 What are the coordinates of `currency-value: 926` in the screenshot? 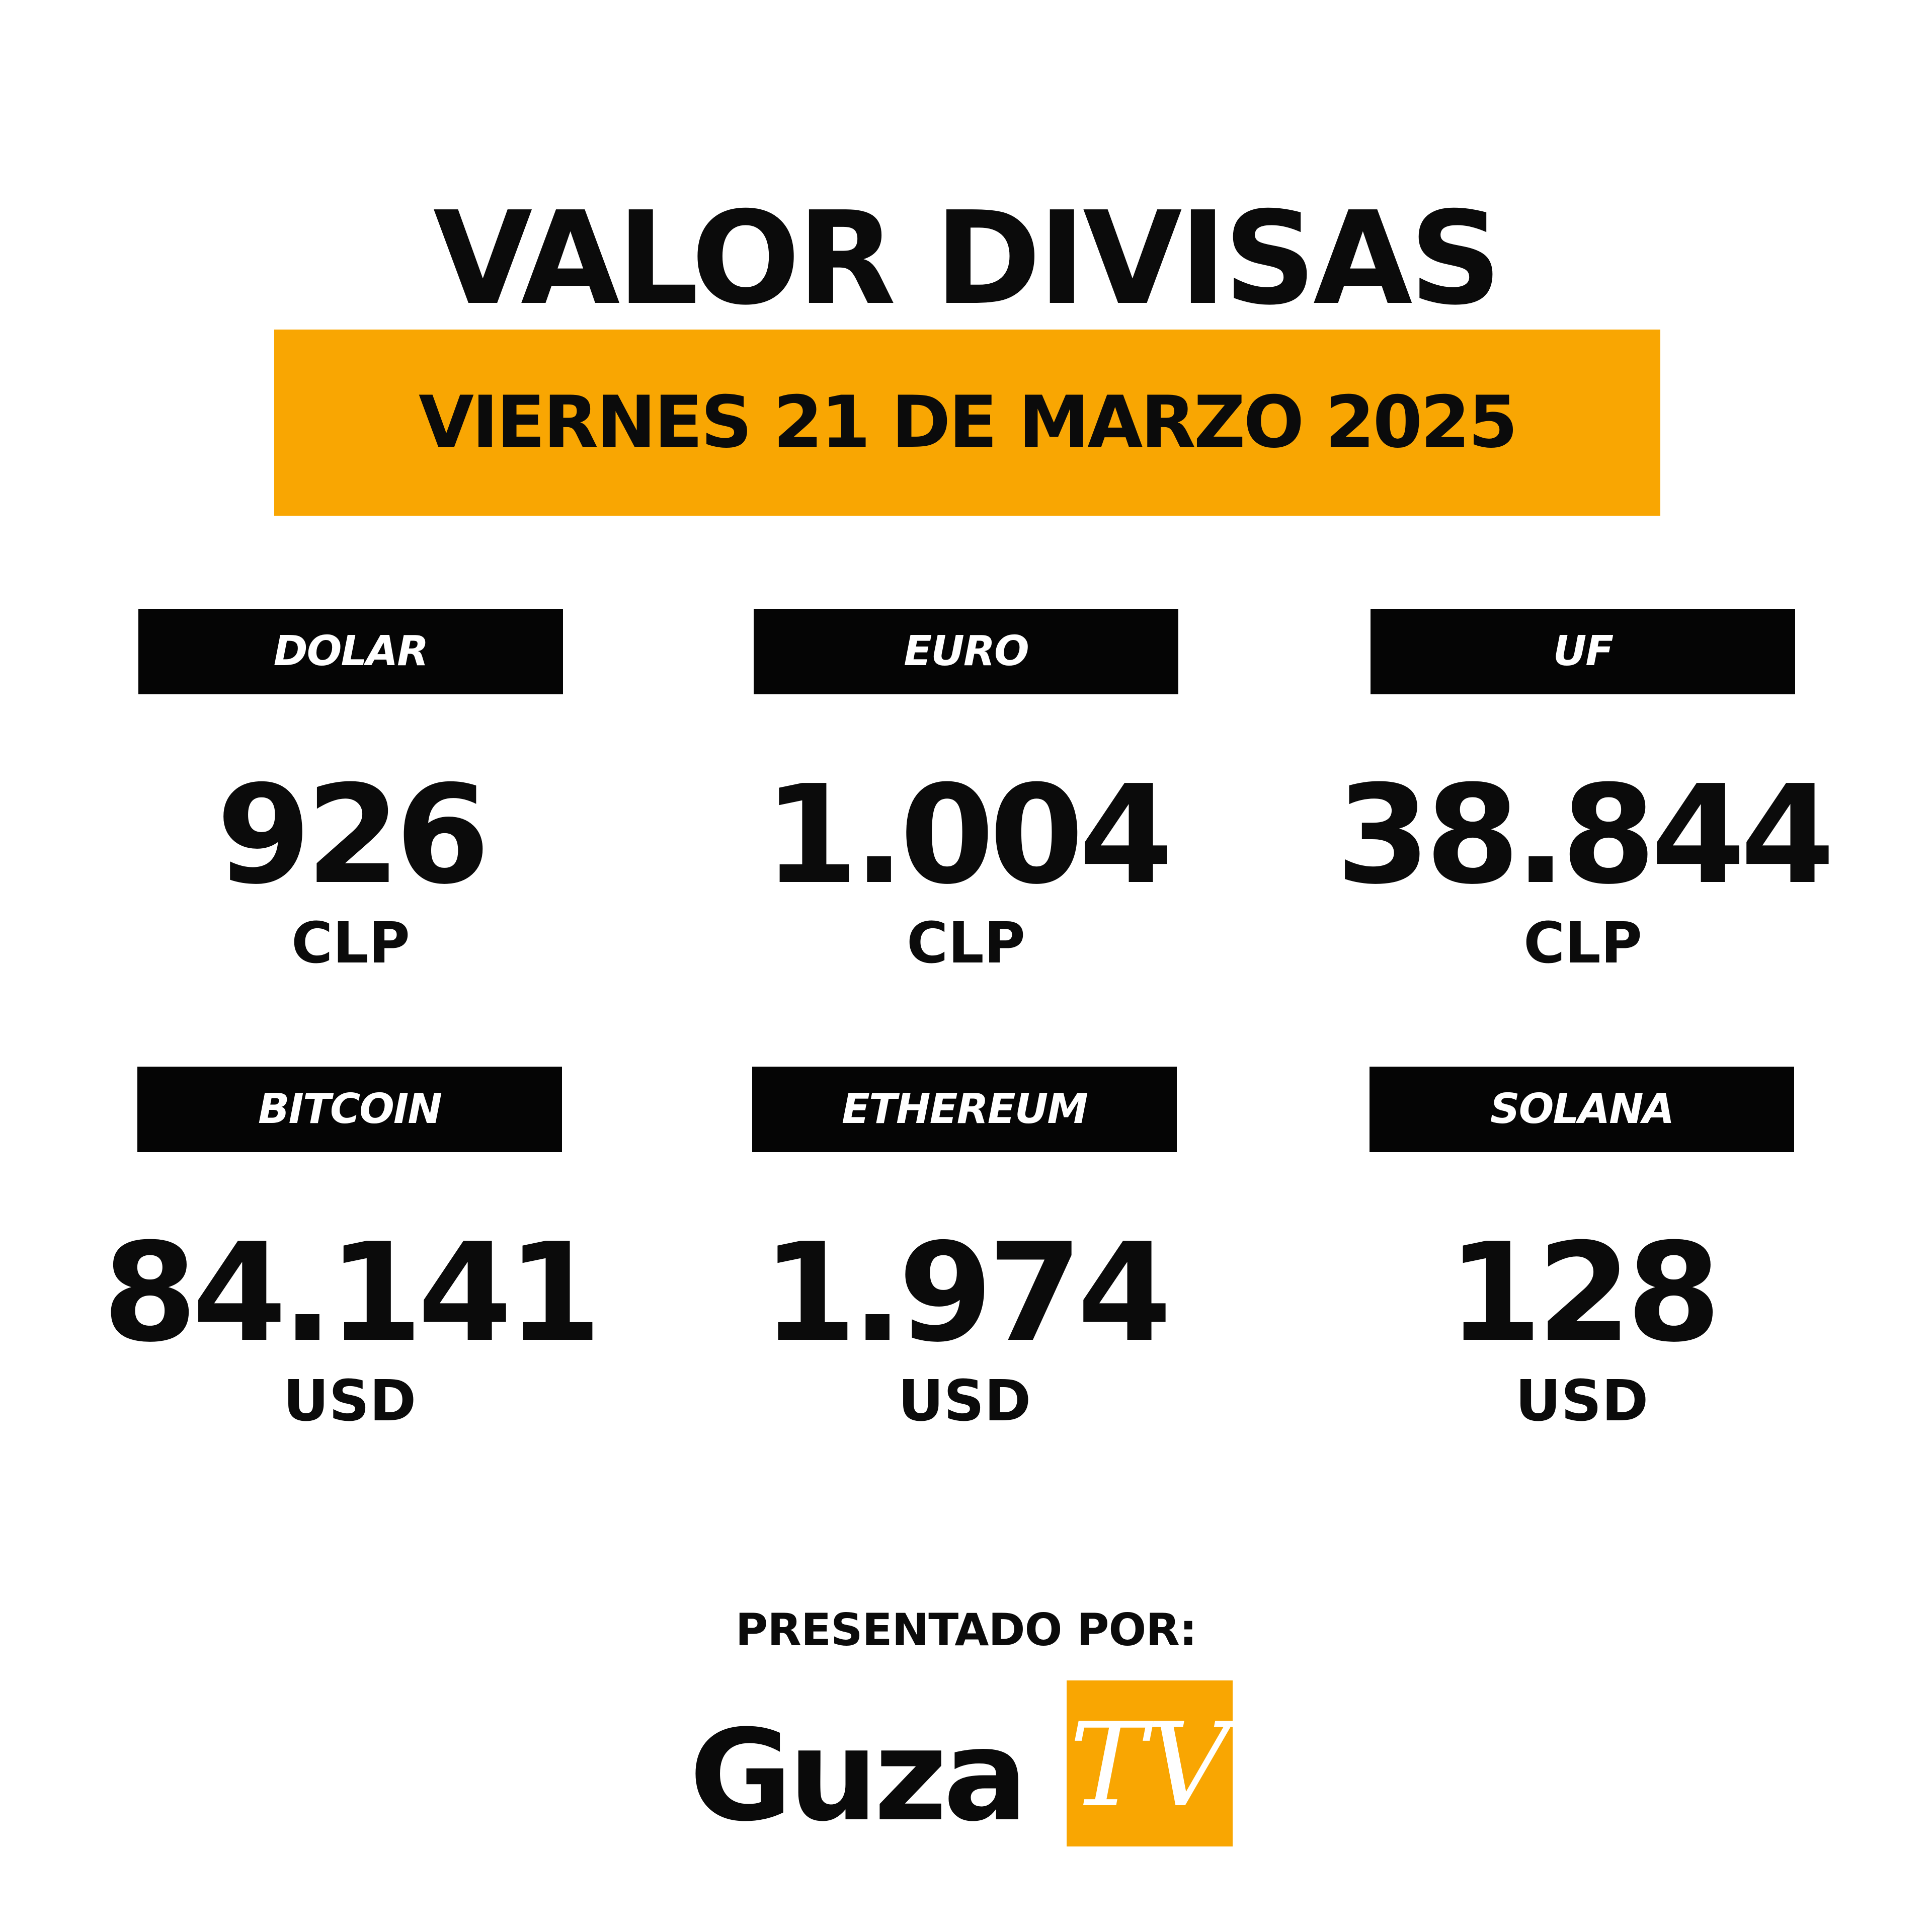 It's located at (353, 835).